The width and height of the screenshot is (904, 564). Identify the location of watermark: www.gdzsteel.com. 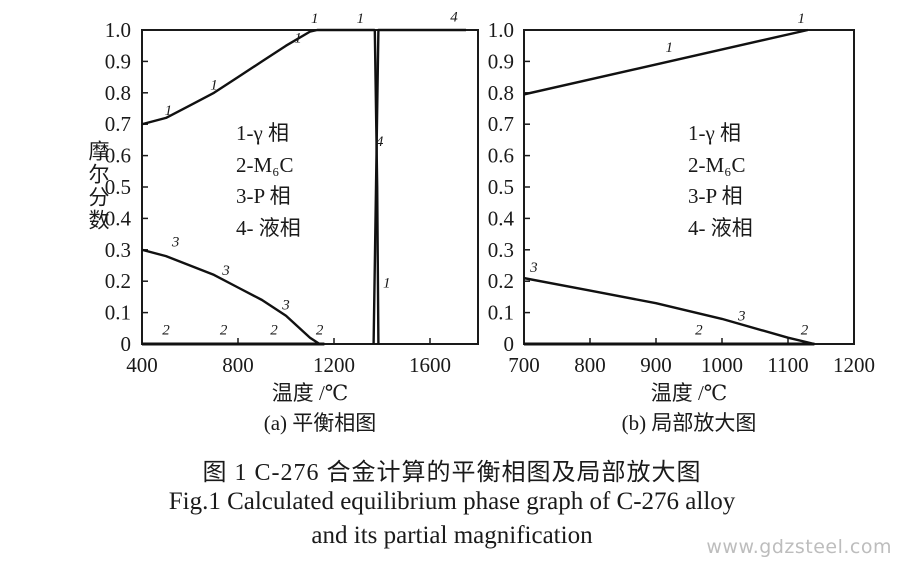
(799, 547).